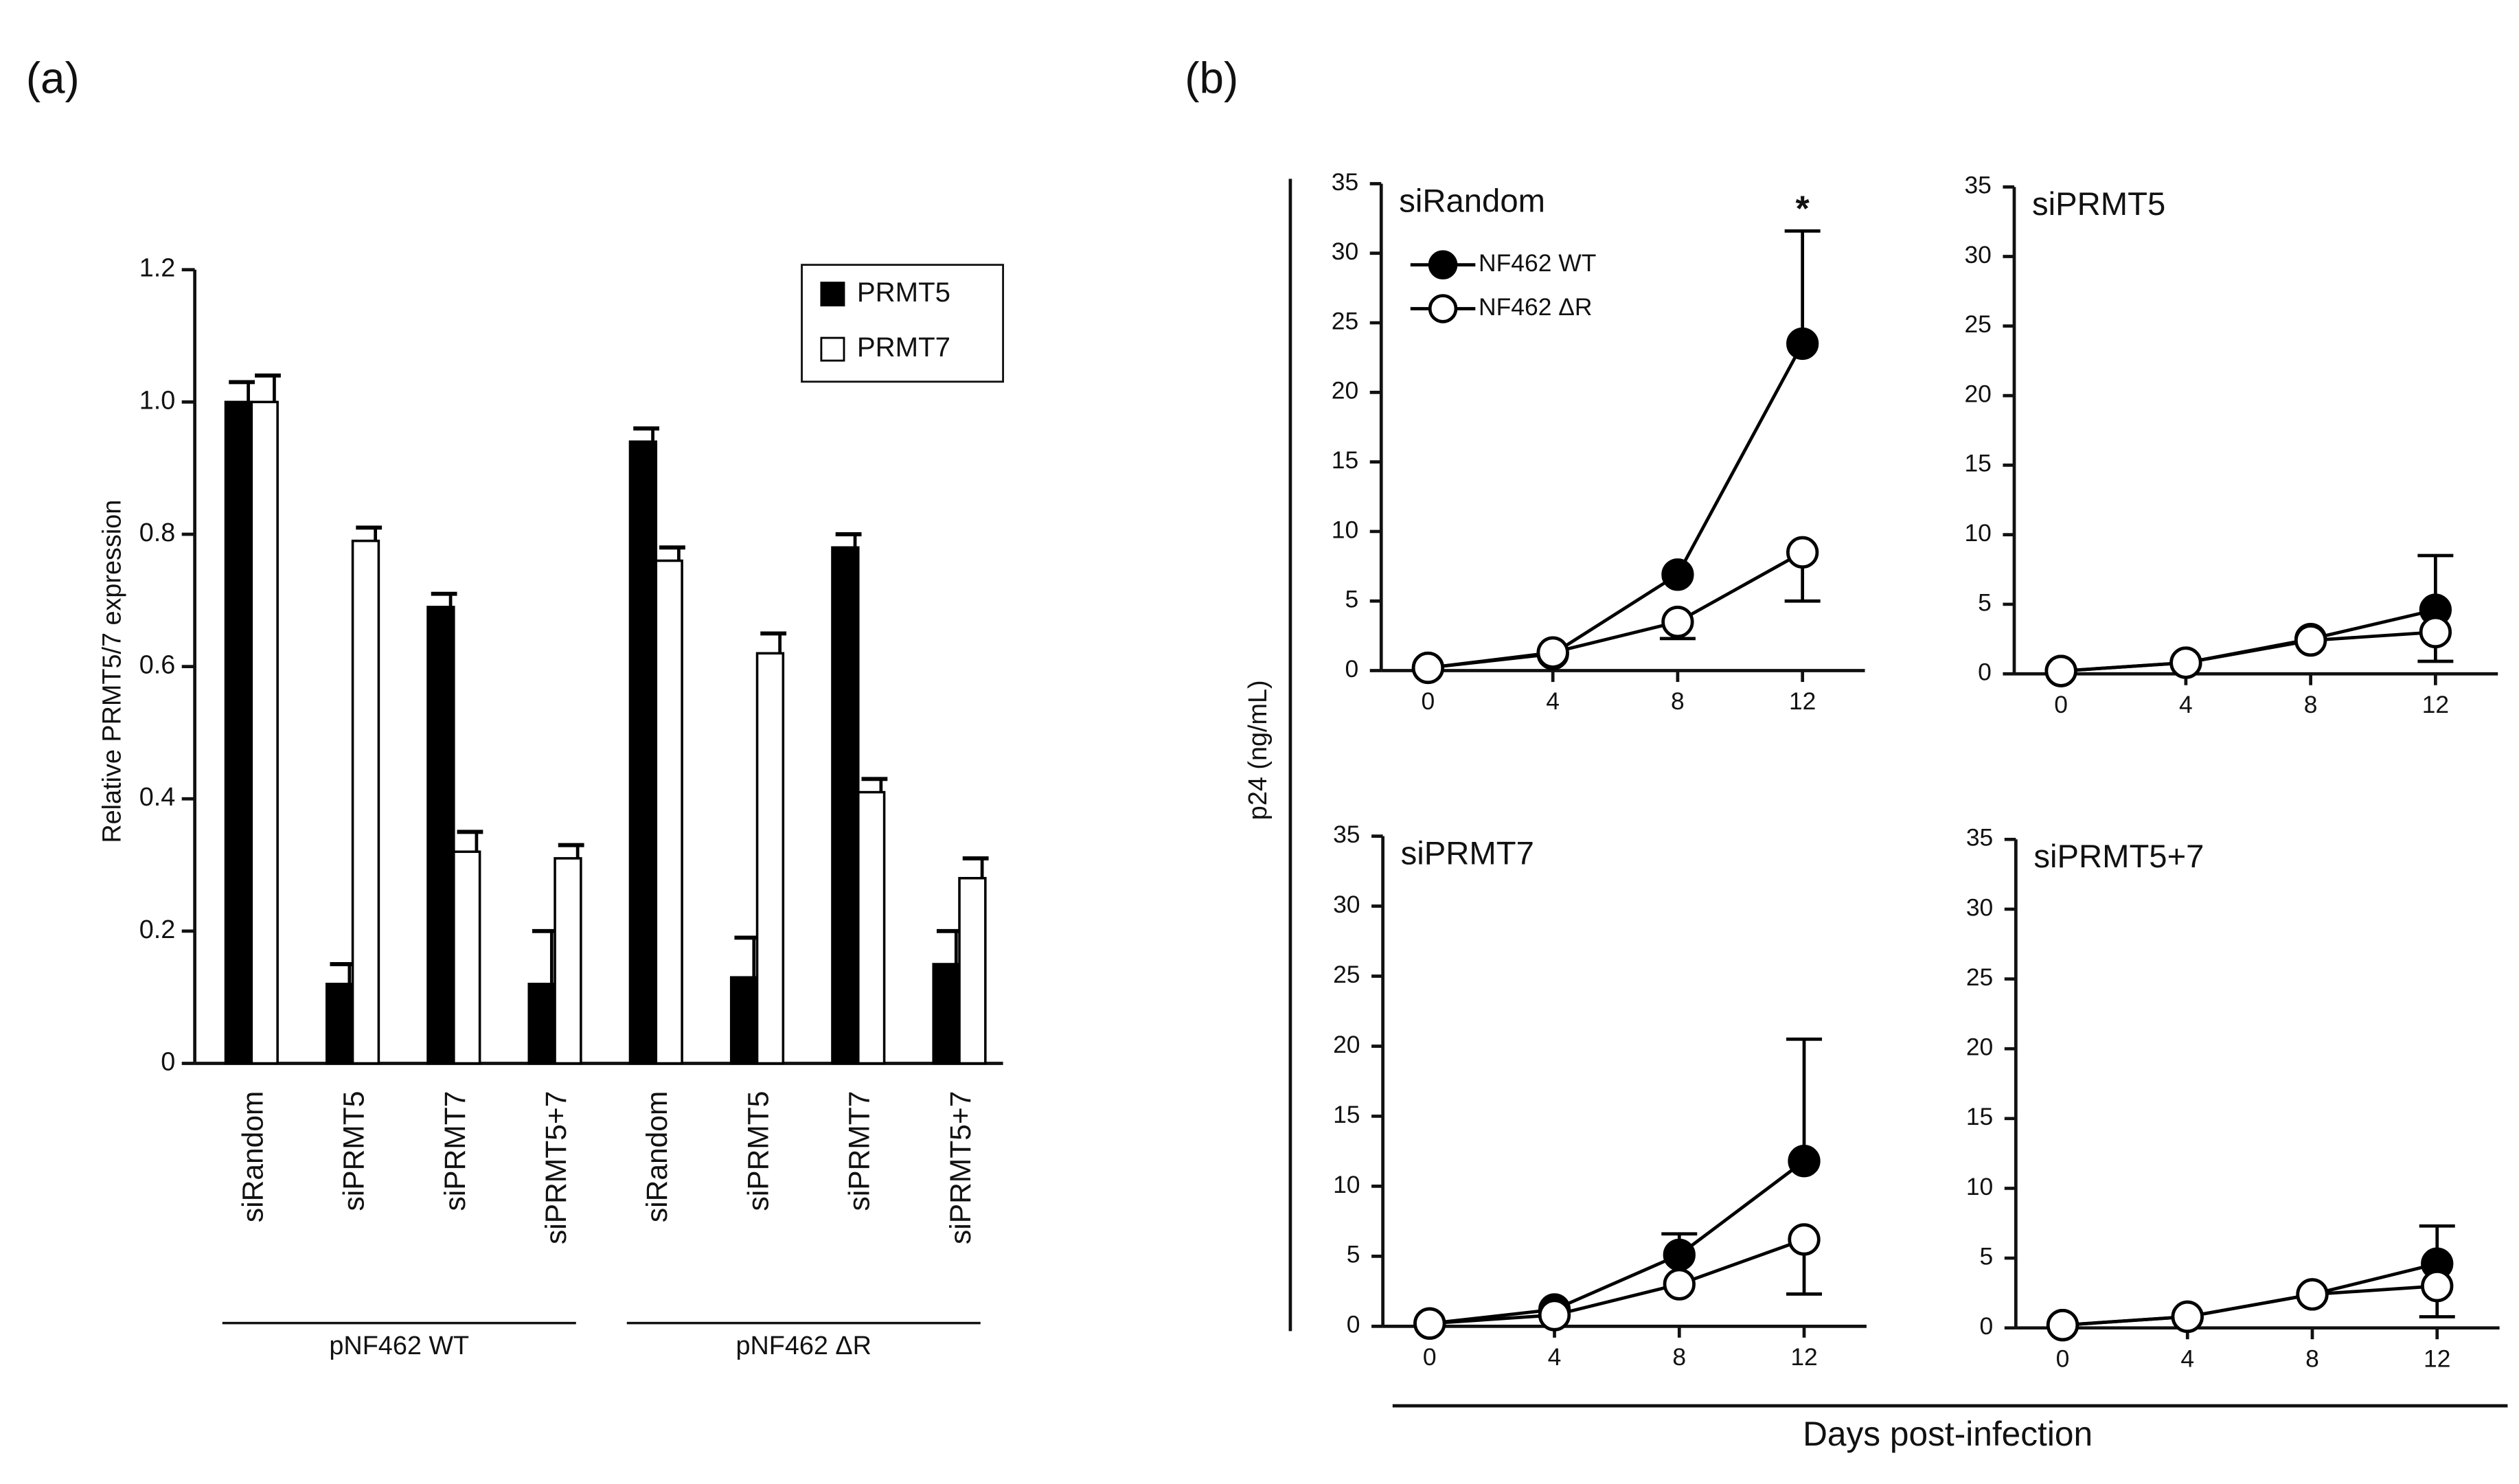 This screenshot has width=2519, height=1484. What do you see at coordinates (157, 268) in the screenshot?
I see `y-tick-label: 1.2` at bounding box center [157, 268].